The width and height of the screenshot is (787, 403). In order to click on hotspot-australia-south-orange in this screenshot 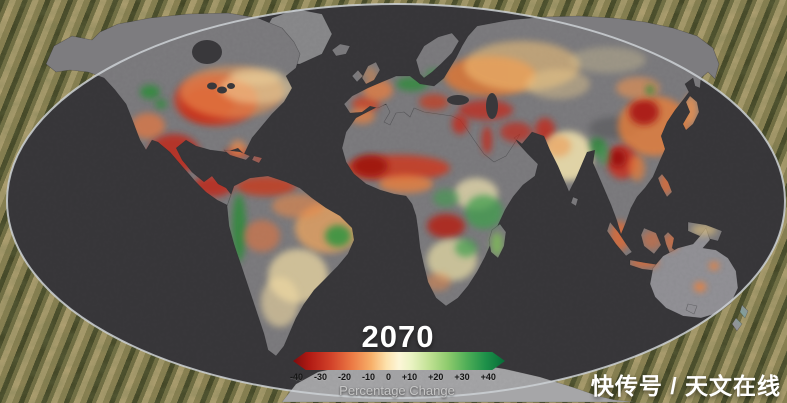, I will do `click(700, 287)`.